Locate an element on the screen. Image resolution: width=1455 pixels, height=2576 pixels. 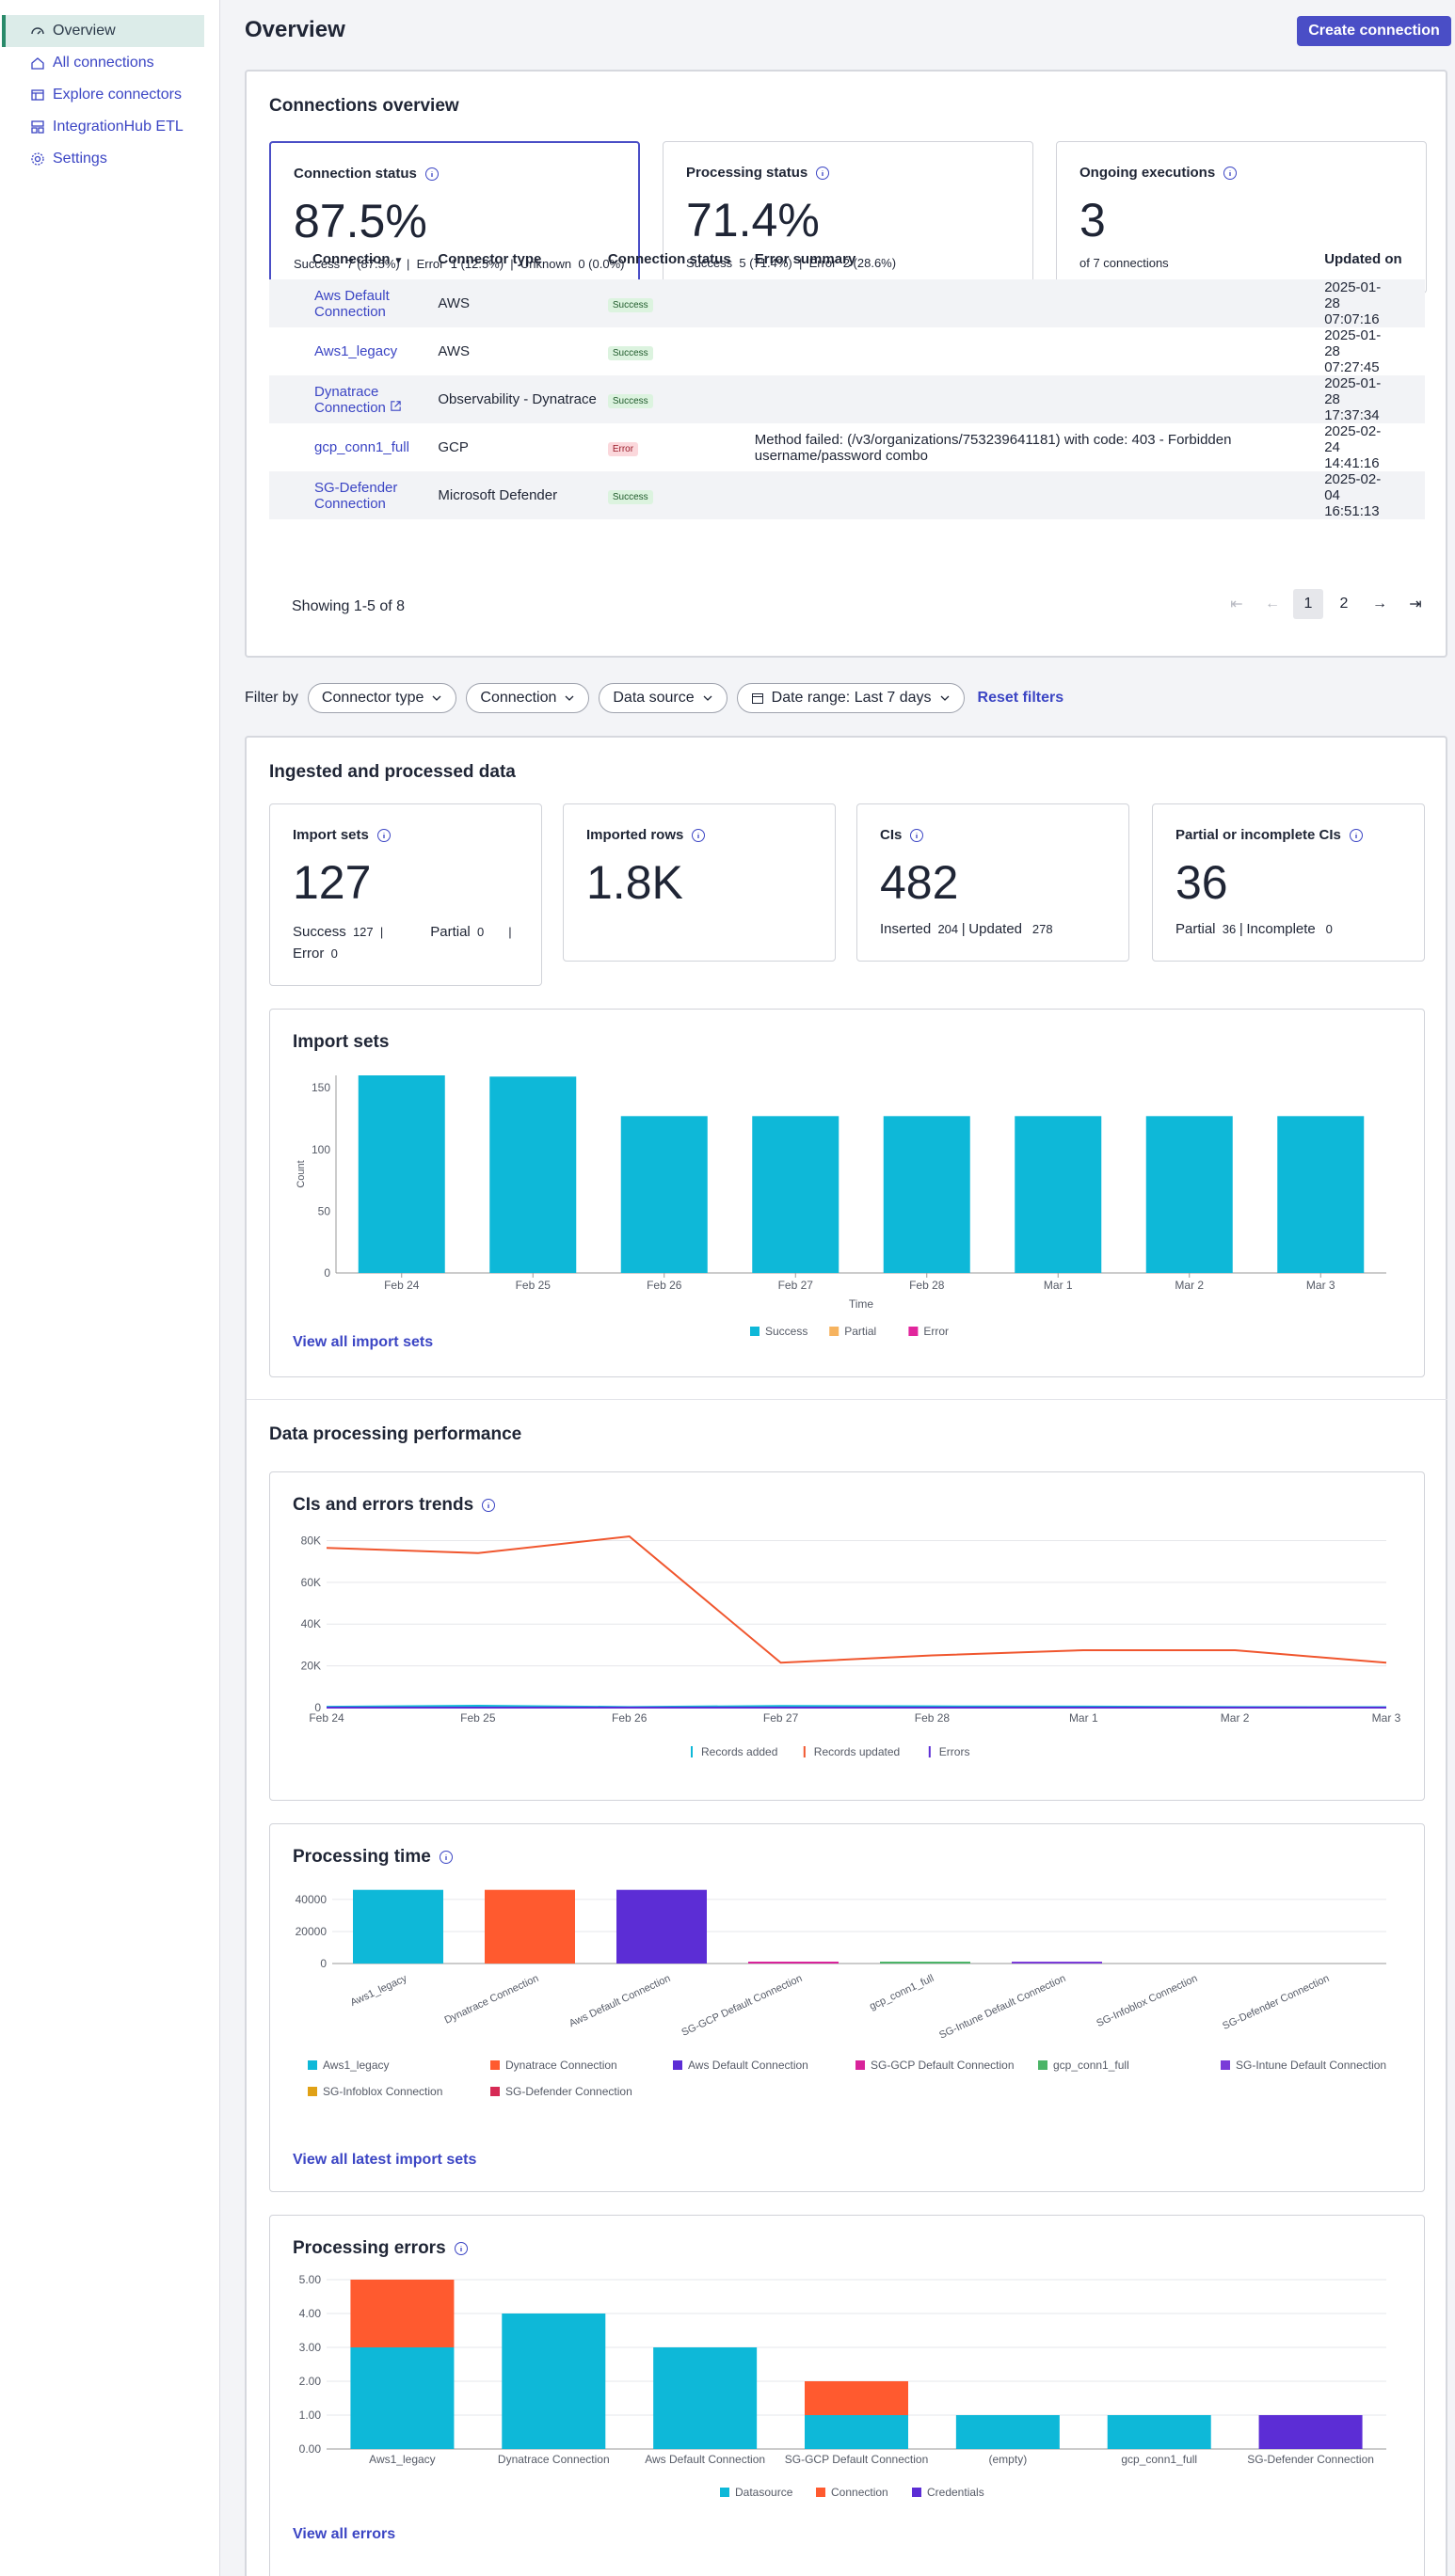
create-connection-button: Create connection is located at coordinates (1374, 31).